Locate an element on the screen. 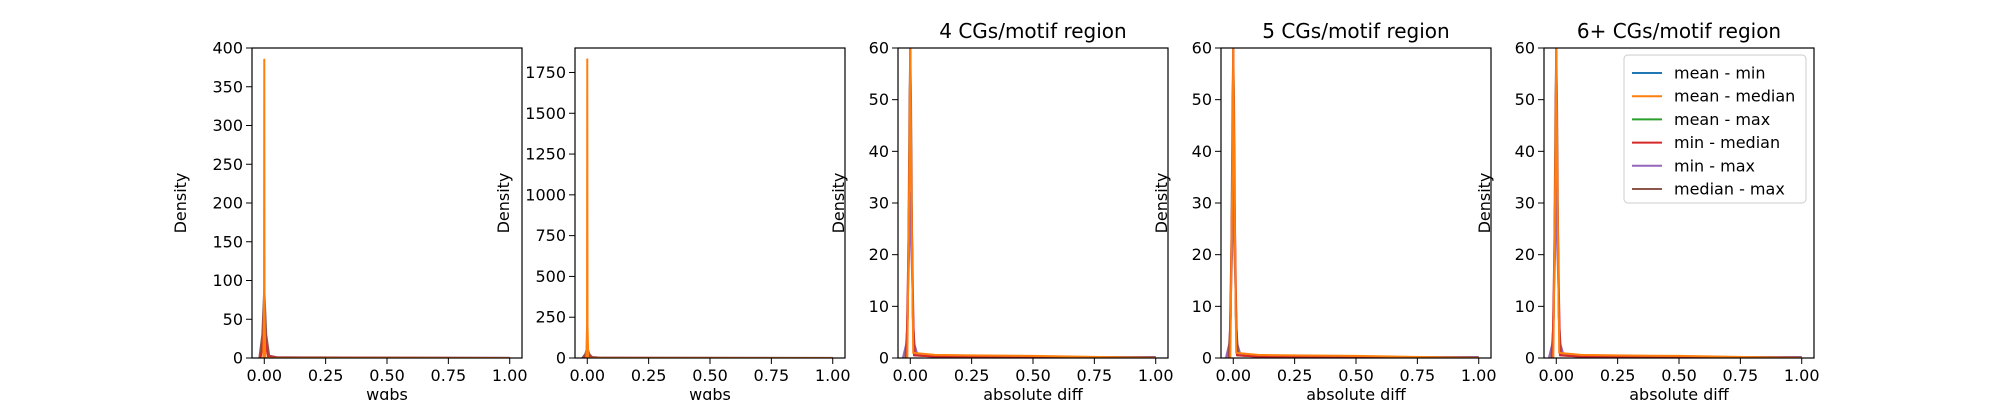 Image resolution: width=2000 pixels, height=400 pixels. legend-box is located at coordinates (1715, 129).